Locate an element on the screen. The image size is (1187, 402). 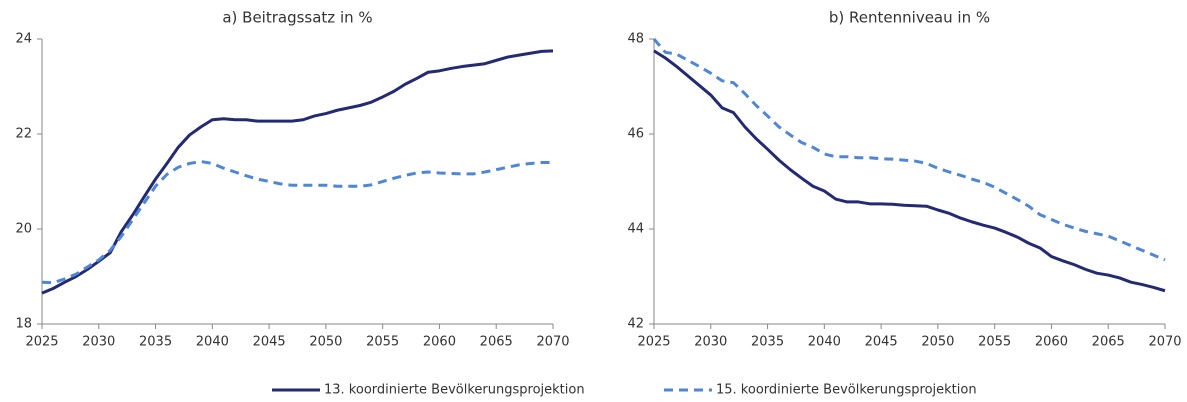
chart-title: b) Rentenniveau in % is located at coordinates (909, 18).